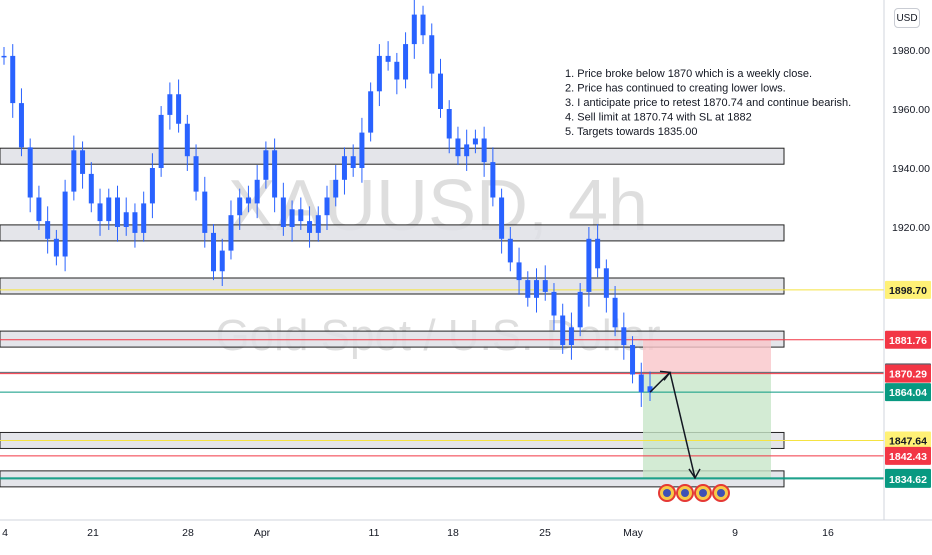 The height and width of the screenshot is (555, 932). I want to click on x-tick-label: 16, so click(828, 533).